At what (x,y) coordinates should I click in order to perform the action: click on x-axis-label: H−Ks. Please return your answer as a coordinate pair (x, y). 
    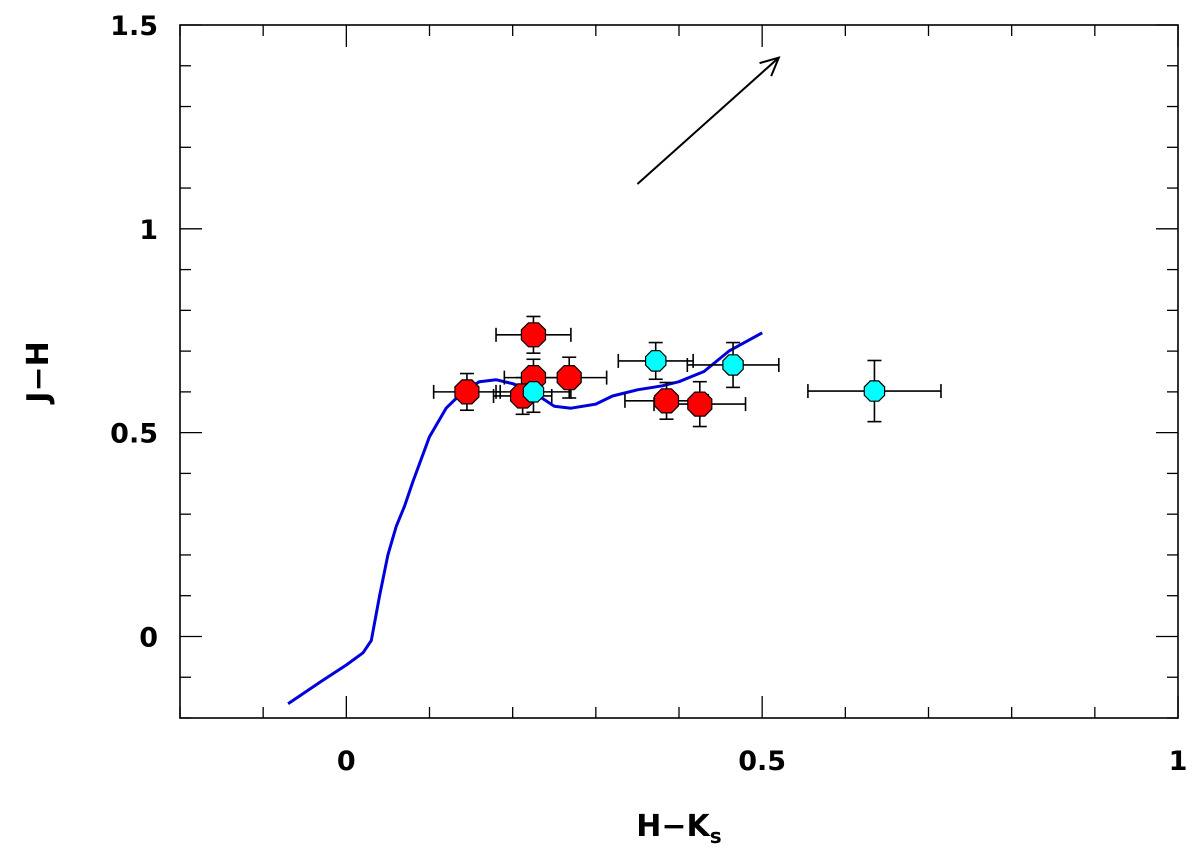
    Looking at the image, I should click on (678, 828).